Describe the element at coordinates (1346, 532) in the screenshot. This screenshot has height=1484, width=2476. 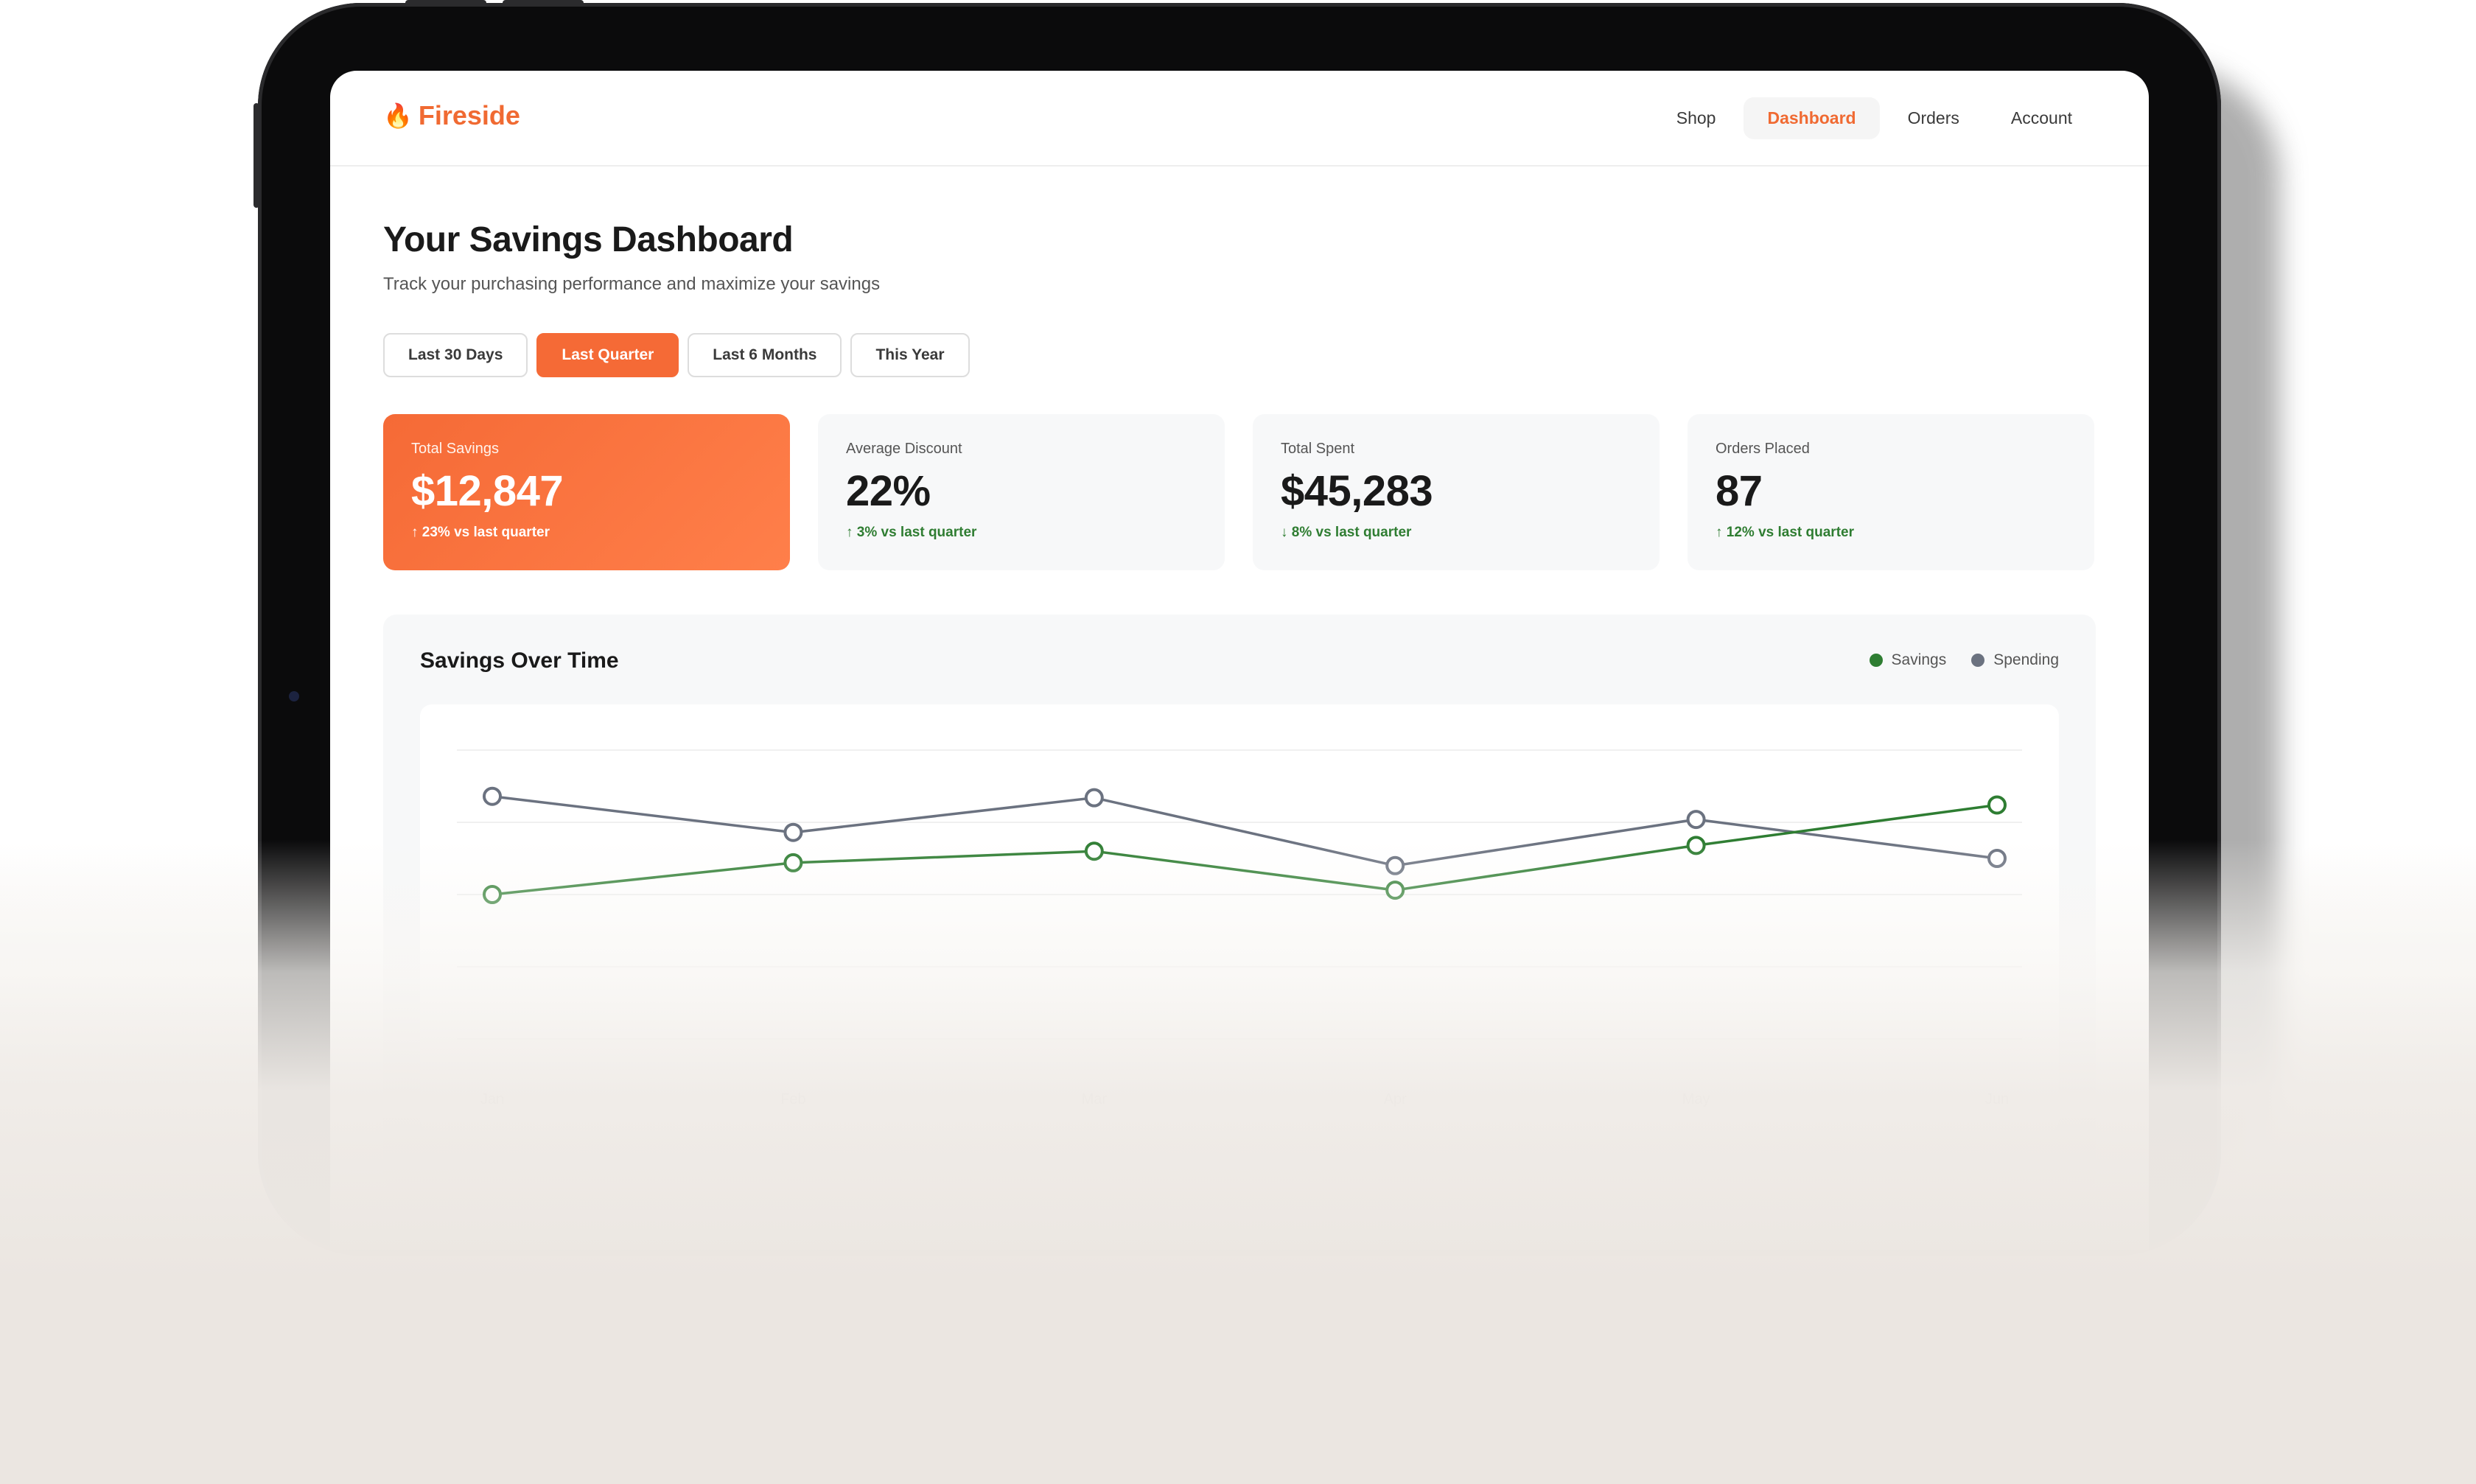
I see `stat-delta: ↓ 8% vs last quarter` at that location.